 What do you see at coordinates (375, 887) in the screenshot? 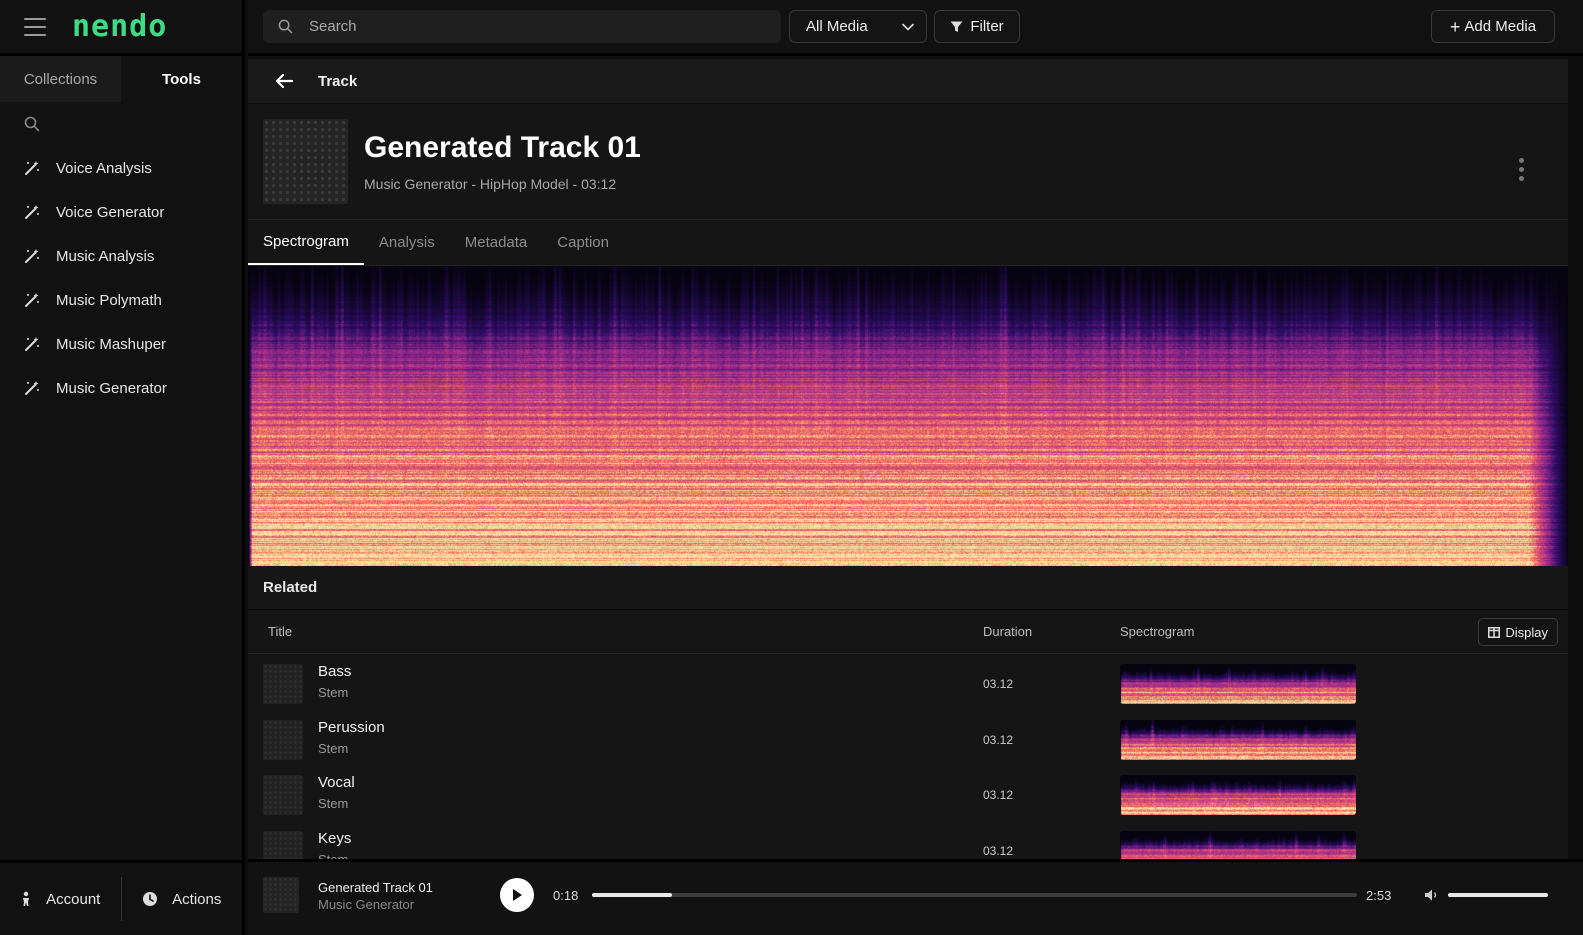
I see `player-track-title: Generated Track 01` at bounding box center [375, 887].